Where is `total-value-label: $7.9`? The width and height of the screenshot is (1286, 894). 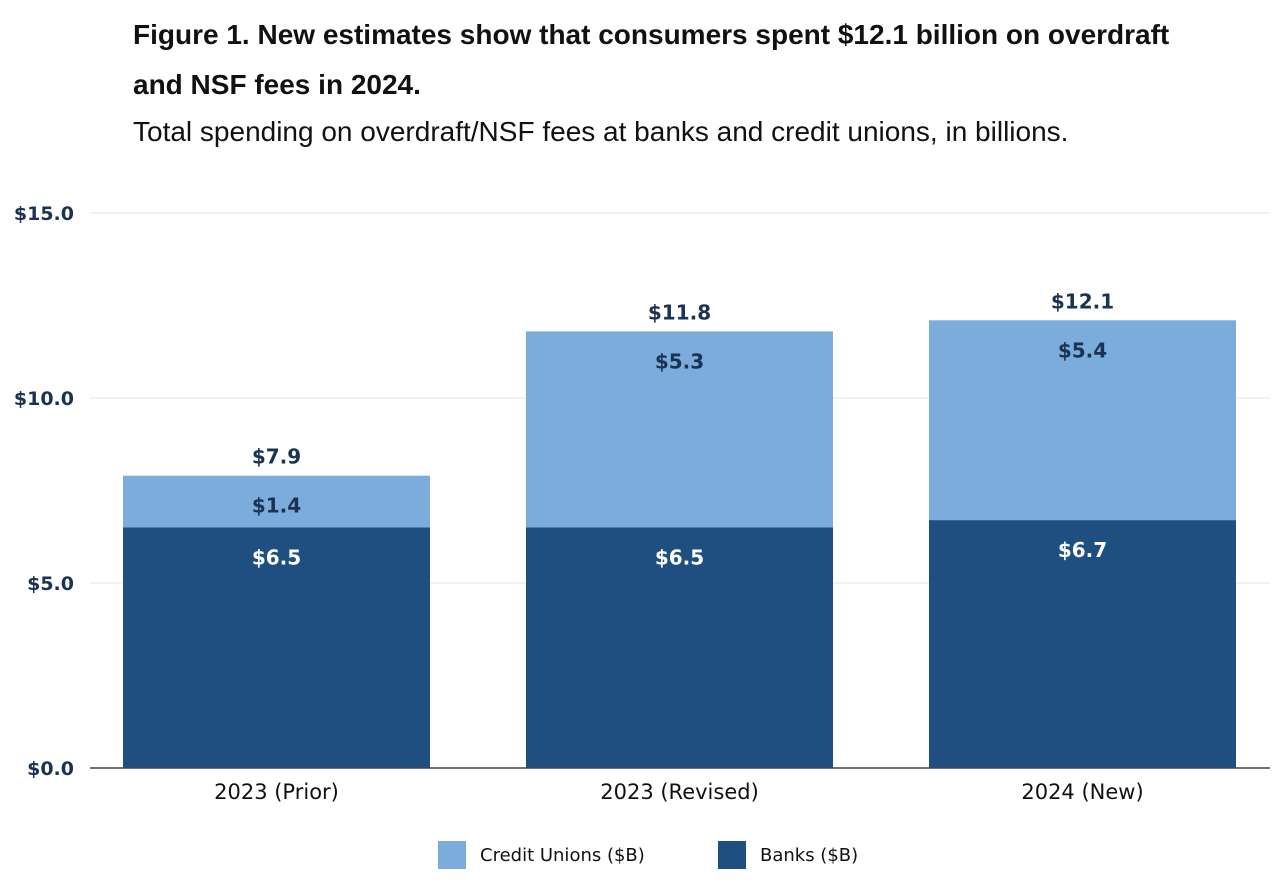
total-value-label: $7.9 is located at coordinates (276, 457).